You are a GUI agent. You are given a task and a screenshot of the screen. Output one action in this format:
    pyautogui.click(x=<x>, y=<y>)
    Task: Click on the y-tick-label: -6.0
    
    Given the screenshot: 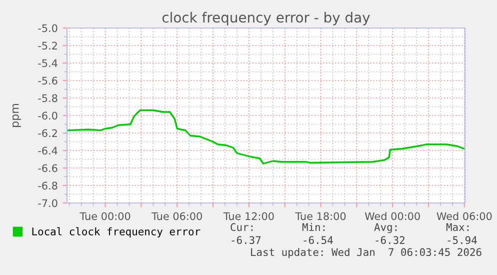 What is the action you would take?
    pyautogui.click(x=48, y=116)
    